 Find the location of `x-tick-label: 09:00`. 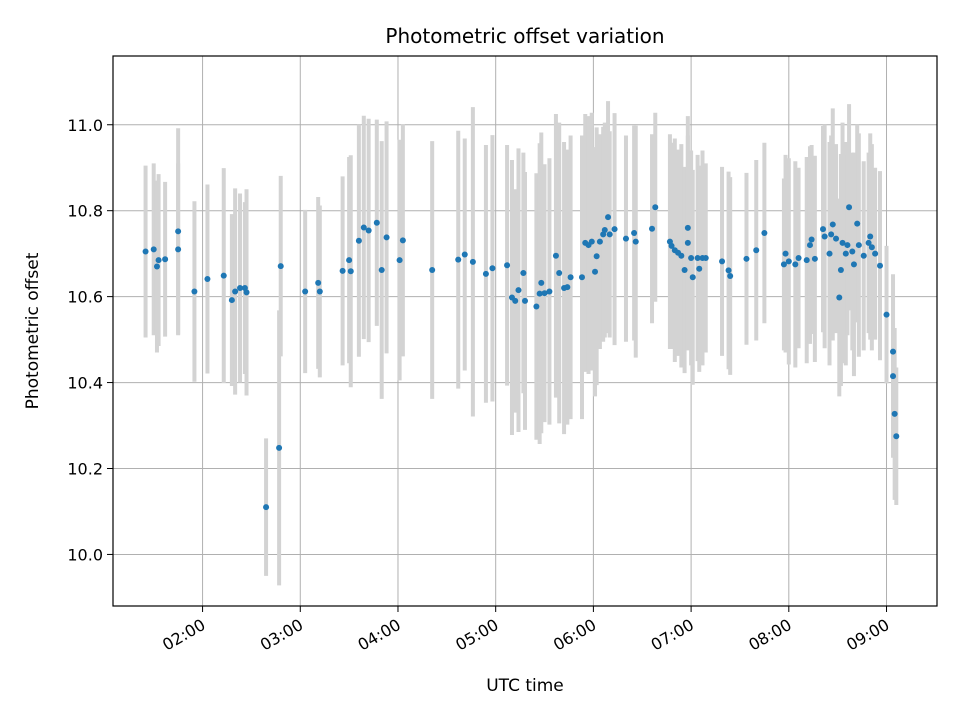

x-tick-label: 09:00 is located at coordinates (867, 635).